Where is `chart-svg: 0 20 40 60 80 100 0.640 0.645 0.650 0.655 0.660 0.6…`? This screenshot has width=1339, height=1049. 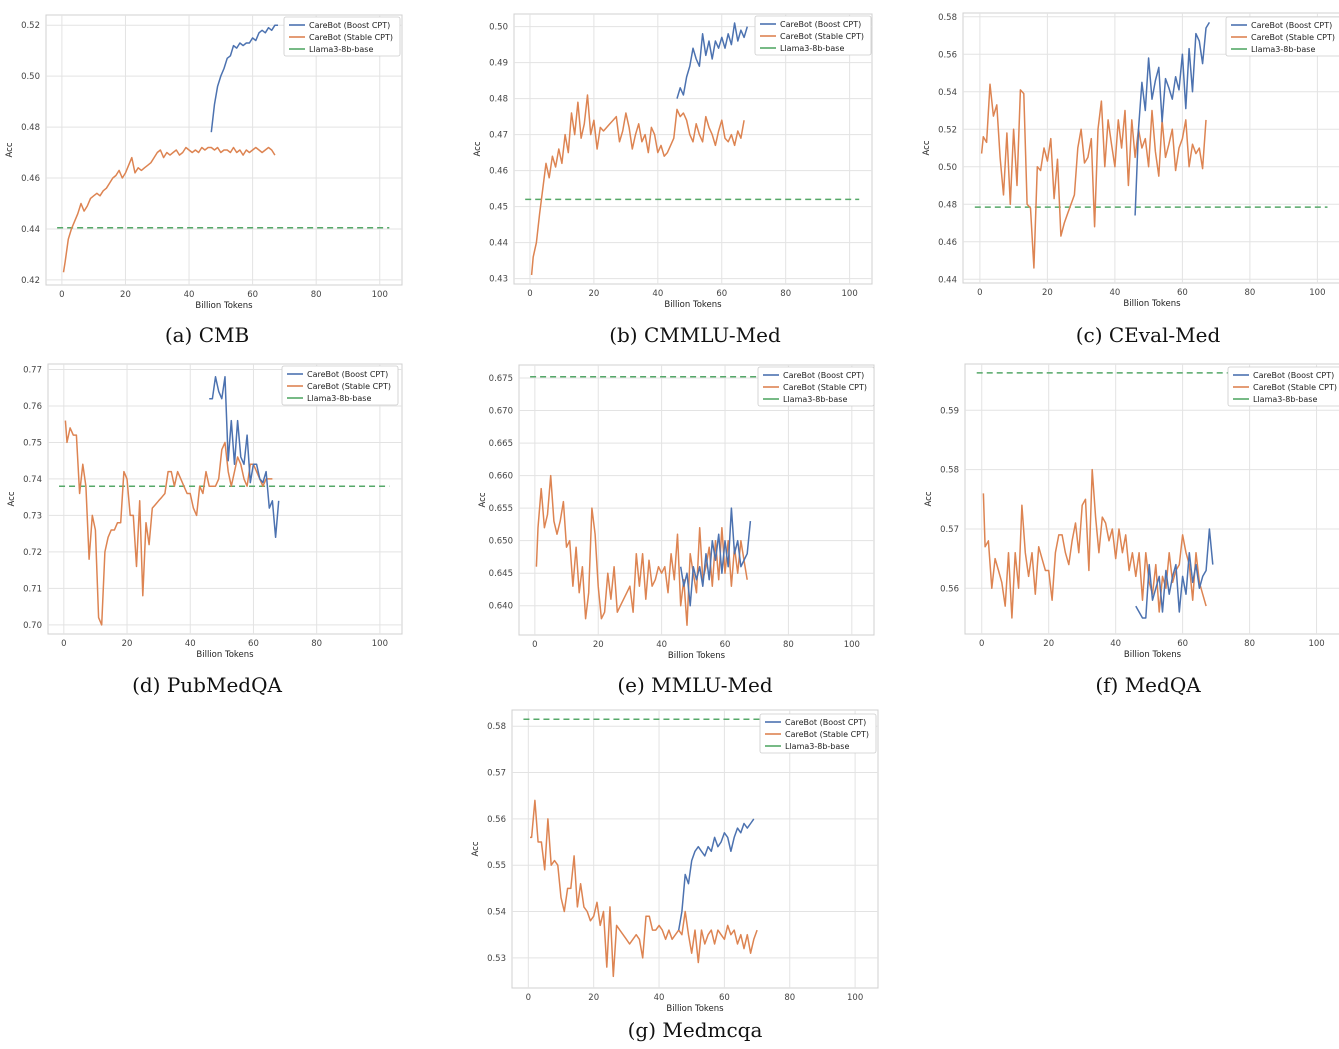 chart-svg: 0 20 40 60 80 100 0.640 0.645 0.650 0.655 0.660 0.6… is located at coordinates (676, 512).